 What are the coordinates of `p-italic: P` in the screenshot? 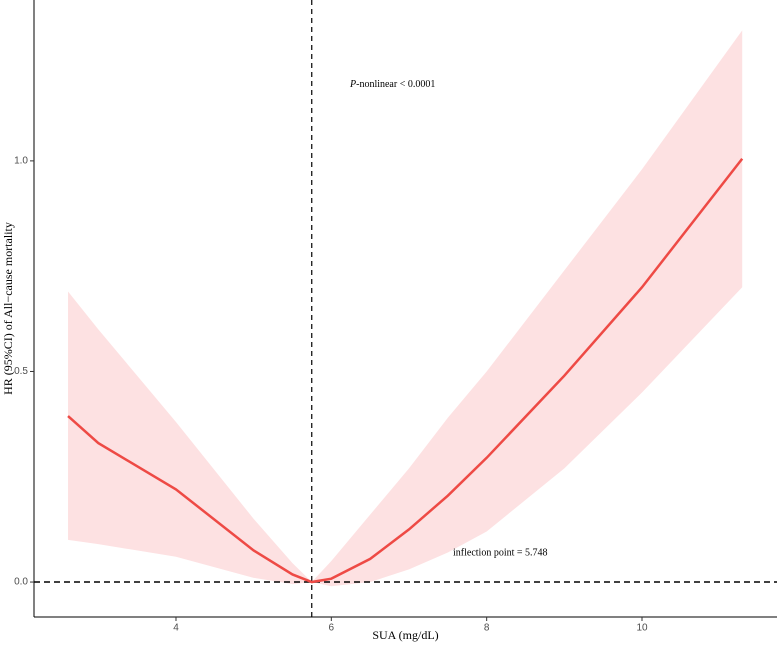 It's located at (352, 84).